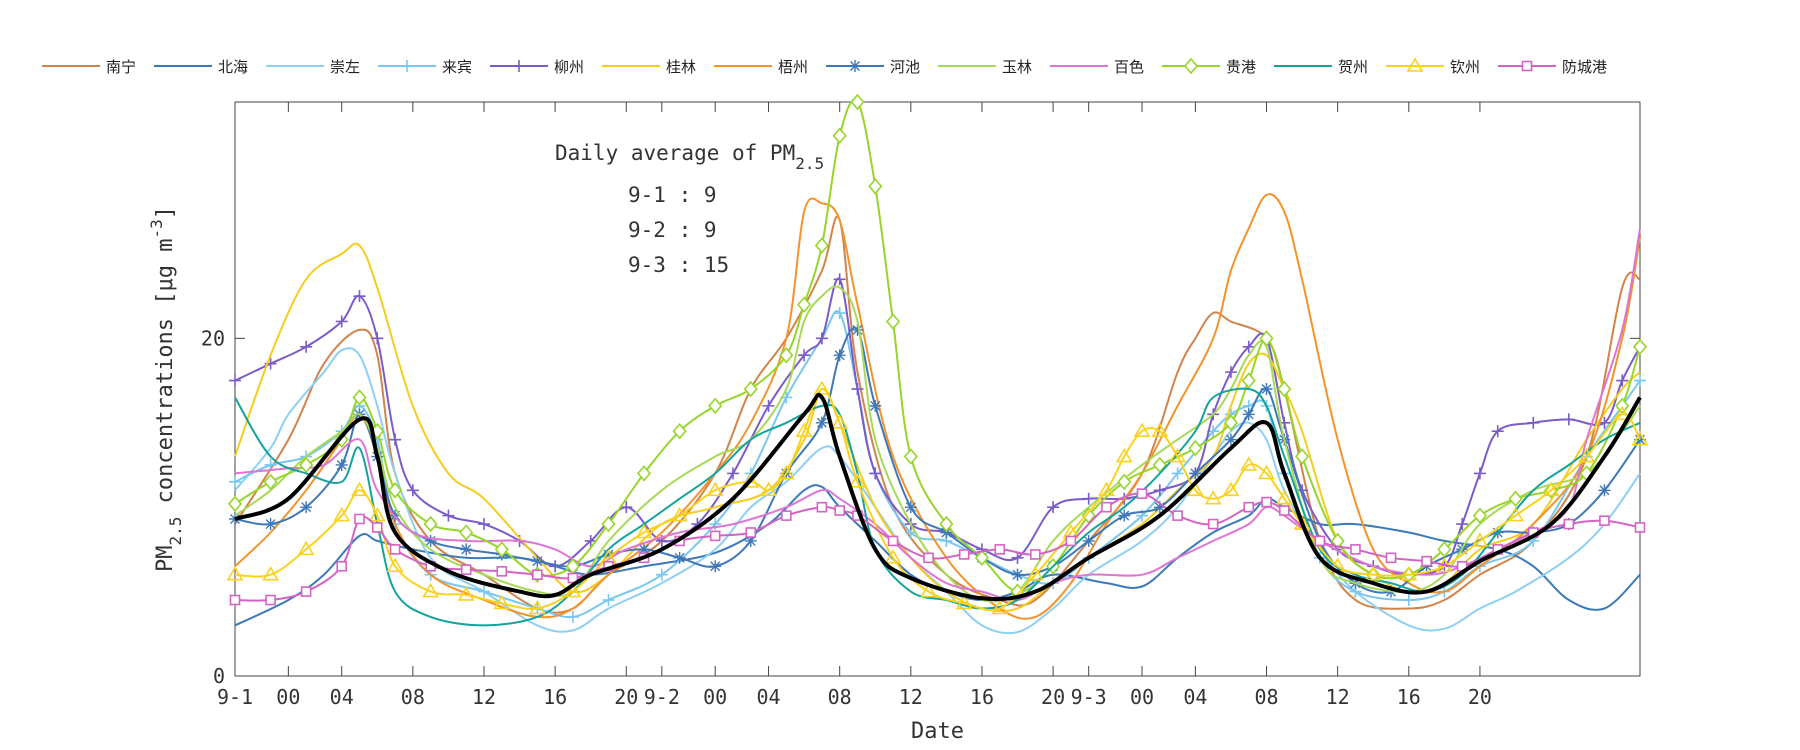 This screenshot has height=750, width=1800. Describe the element at coordinates (873, 67) in the screenshot. I see `legend-item: 河池` at that location.